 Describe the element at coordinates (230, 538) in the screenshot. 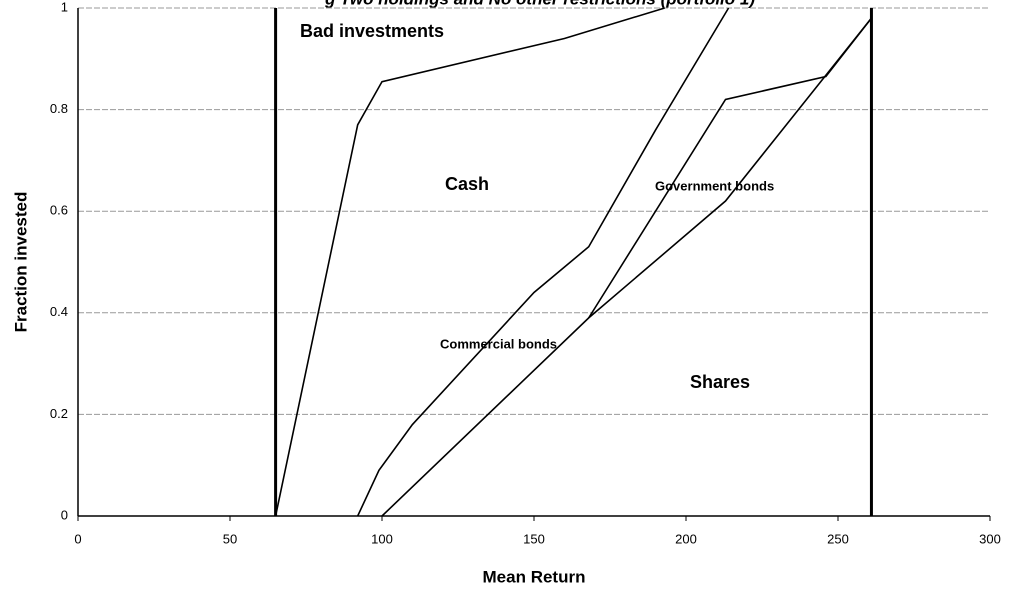

I see `x-tick-label: 50` at that location.